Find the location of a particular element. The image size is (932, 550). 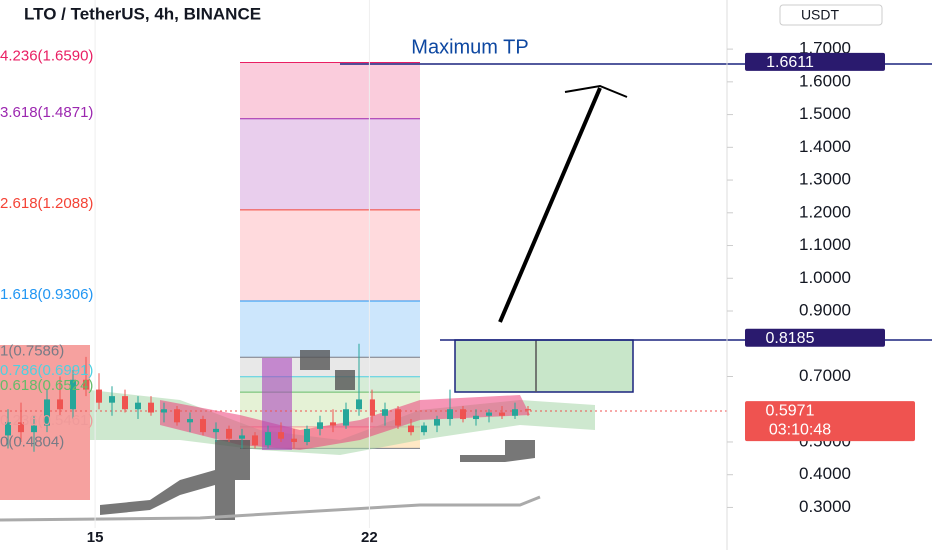

y-tick-label: 1.0000 is located at coordinates (825, 277).